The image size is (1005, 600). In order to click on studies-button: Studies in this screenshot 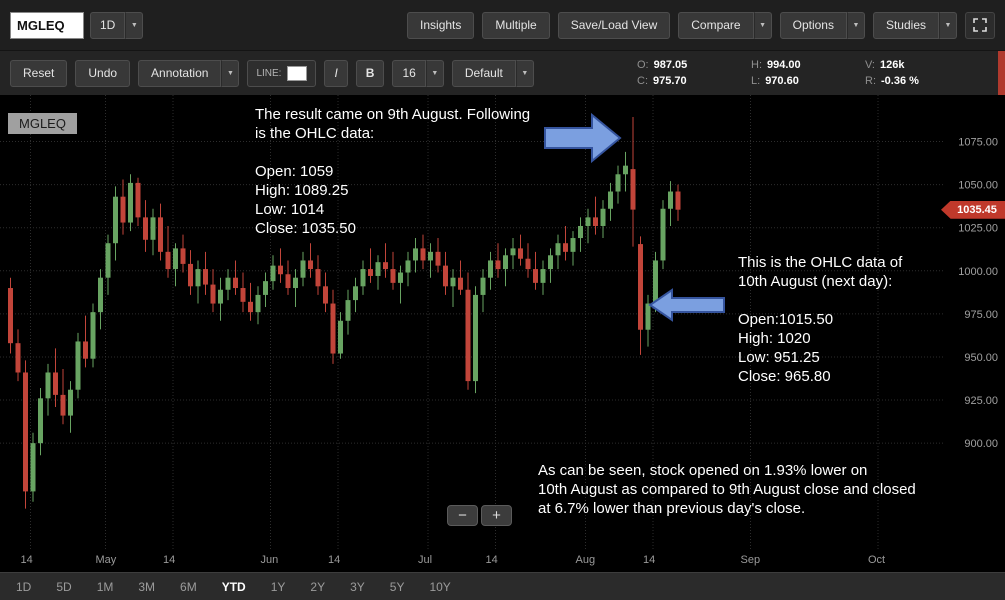, I will do `click(905, 25)`.